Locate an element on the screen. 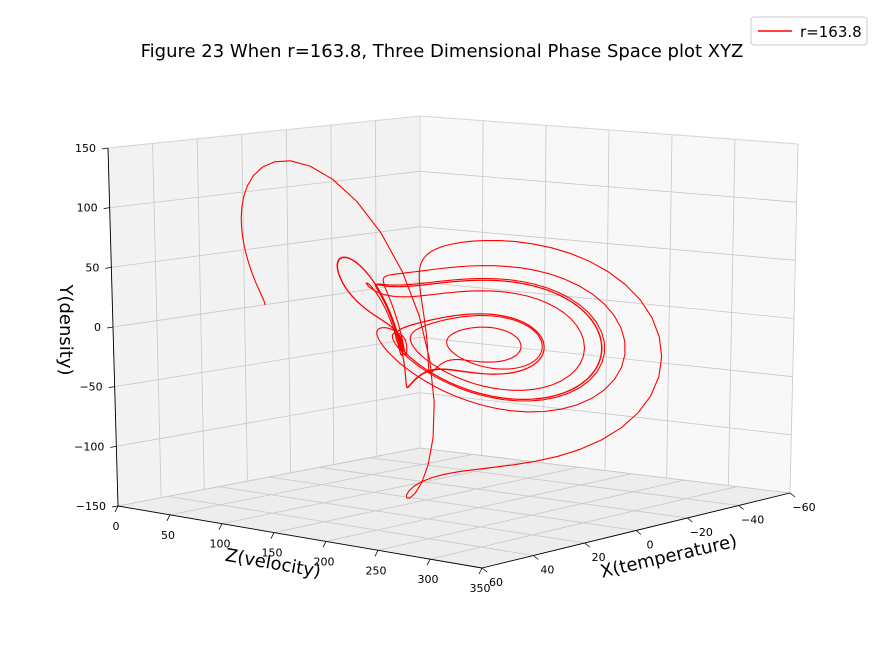  x-tick-label: 20 is located at coordinates (599, 557).